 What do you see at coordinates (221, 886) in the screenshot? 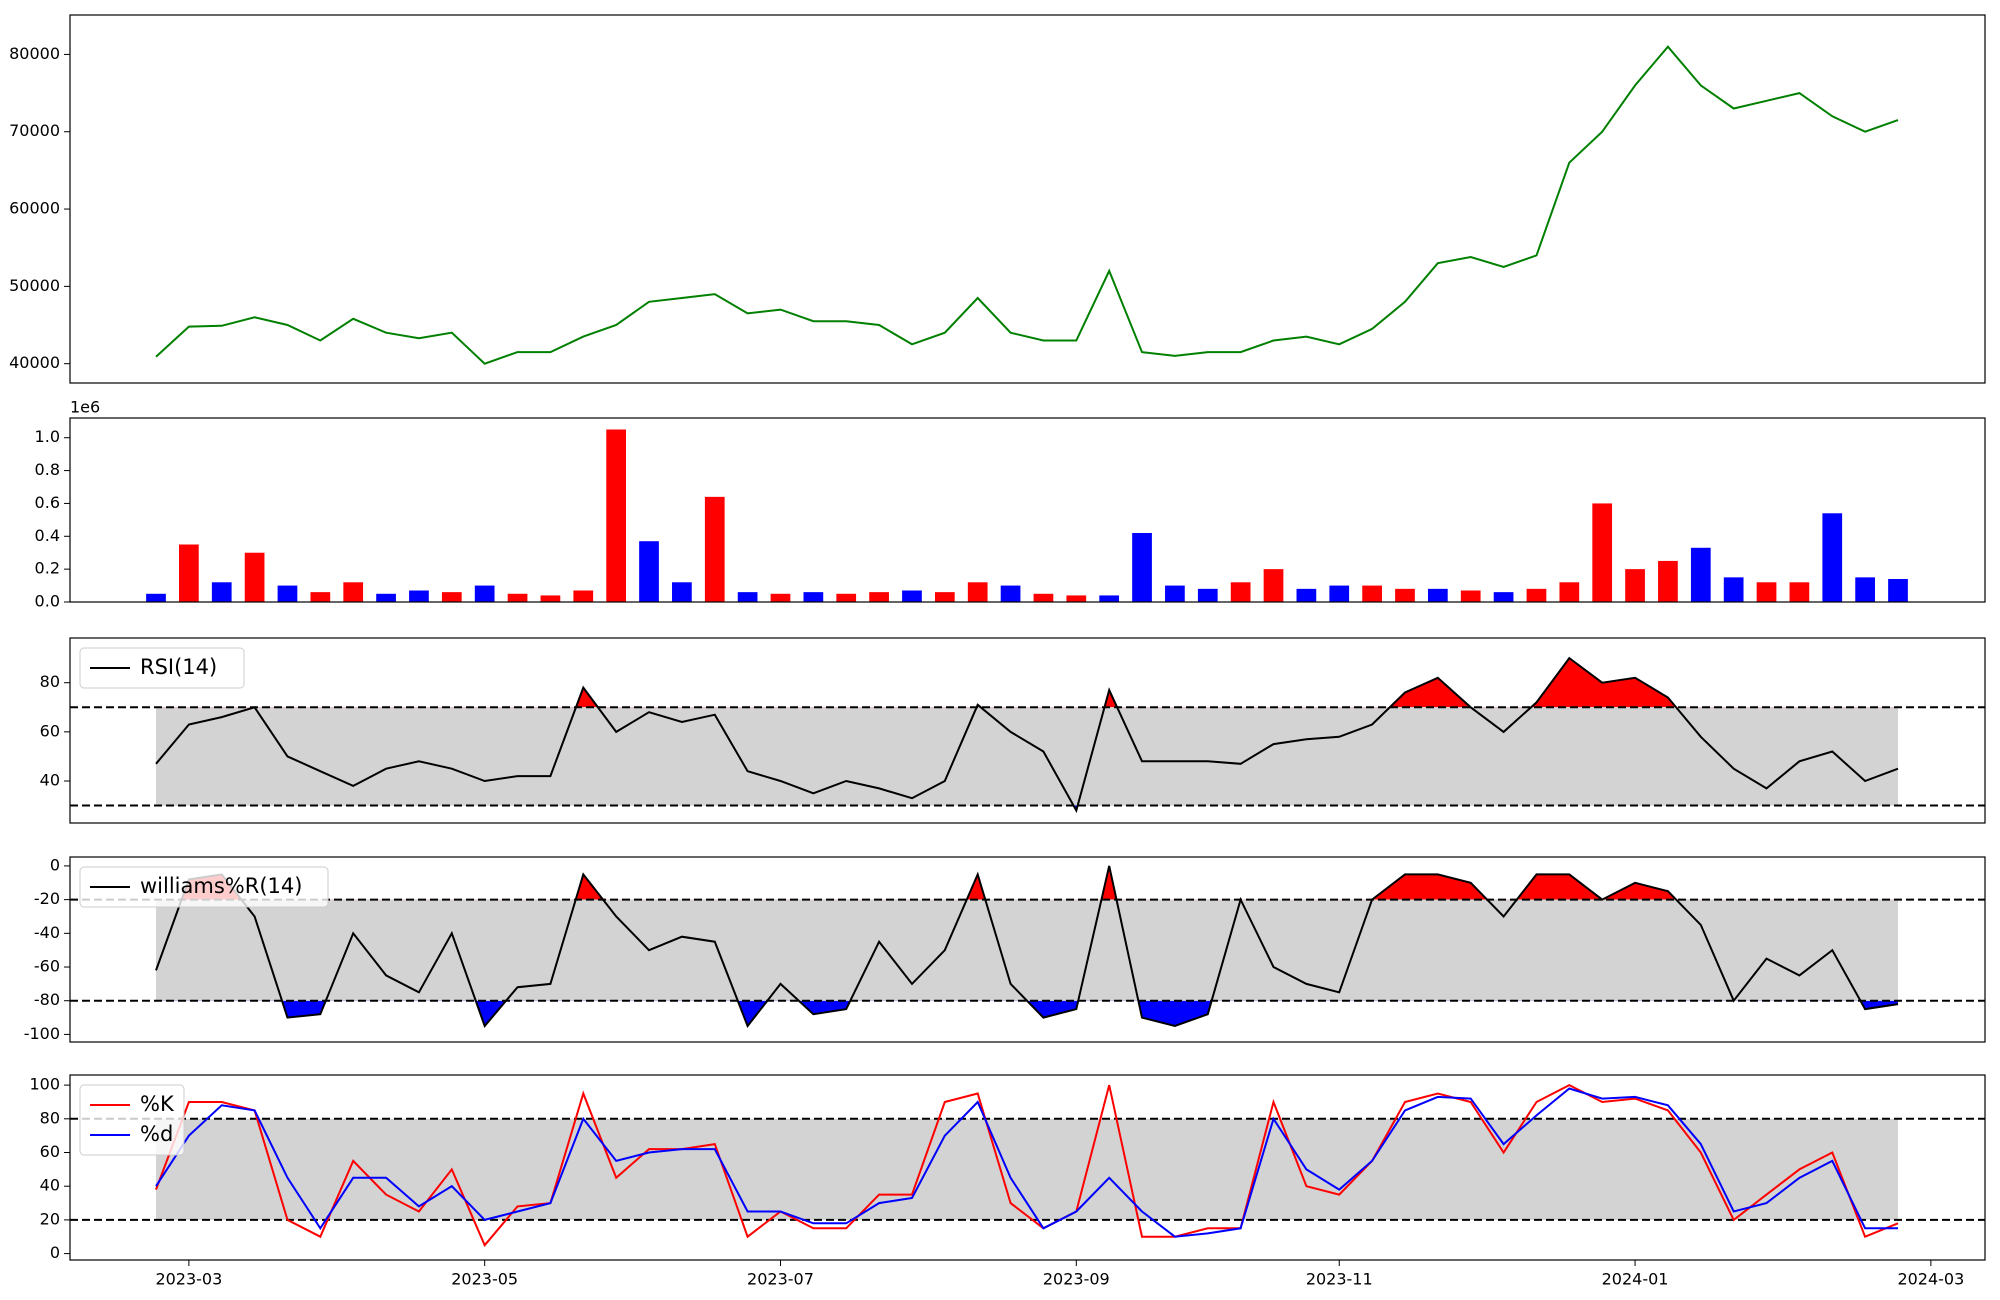
I see `legend-label: williams%R(14)` at bounding box center [221, 886].